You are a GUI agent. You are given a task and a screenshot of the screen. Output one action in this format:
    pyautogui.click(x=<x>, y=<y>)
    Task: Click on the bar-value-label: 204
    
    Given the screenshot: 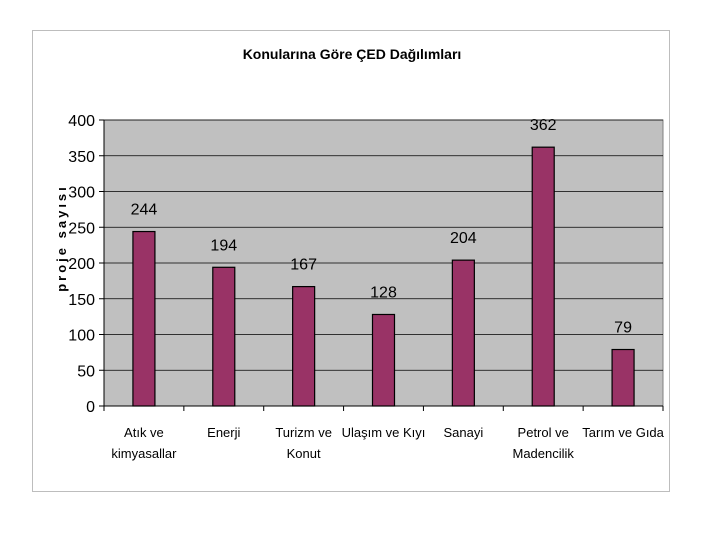 What is the action you would take?
    pyautogui.click(x=463, y=238)
    